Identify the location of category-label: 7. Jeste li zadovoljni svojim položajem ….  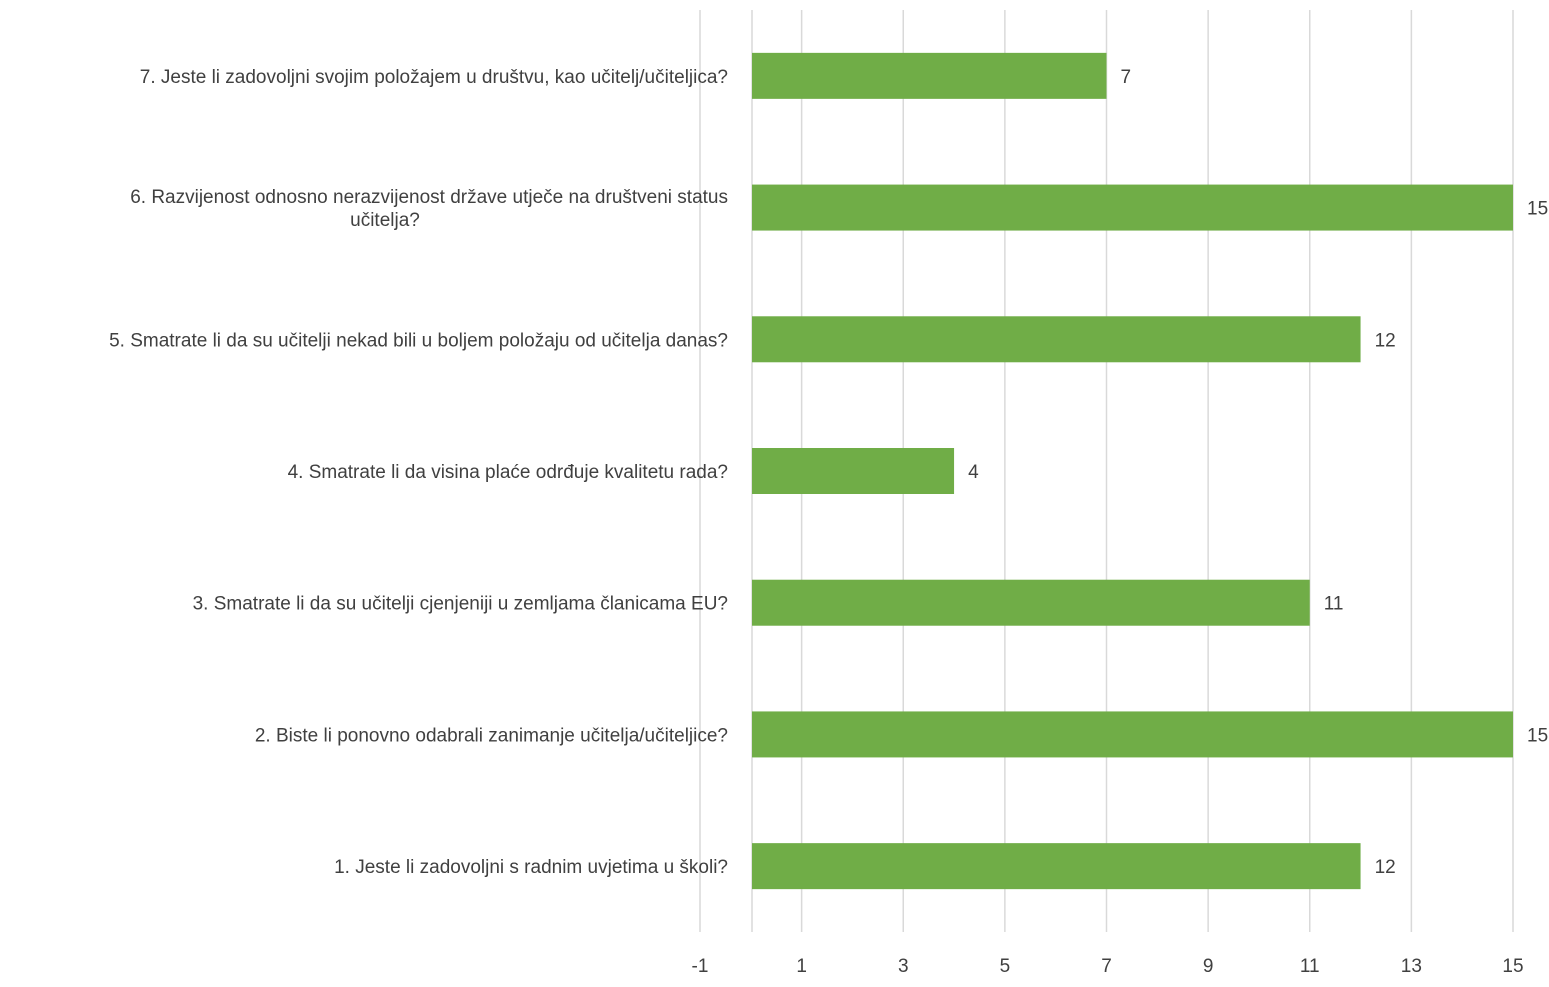
(434, 77).